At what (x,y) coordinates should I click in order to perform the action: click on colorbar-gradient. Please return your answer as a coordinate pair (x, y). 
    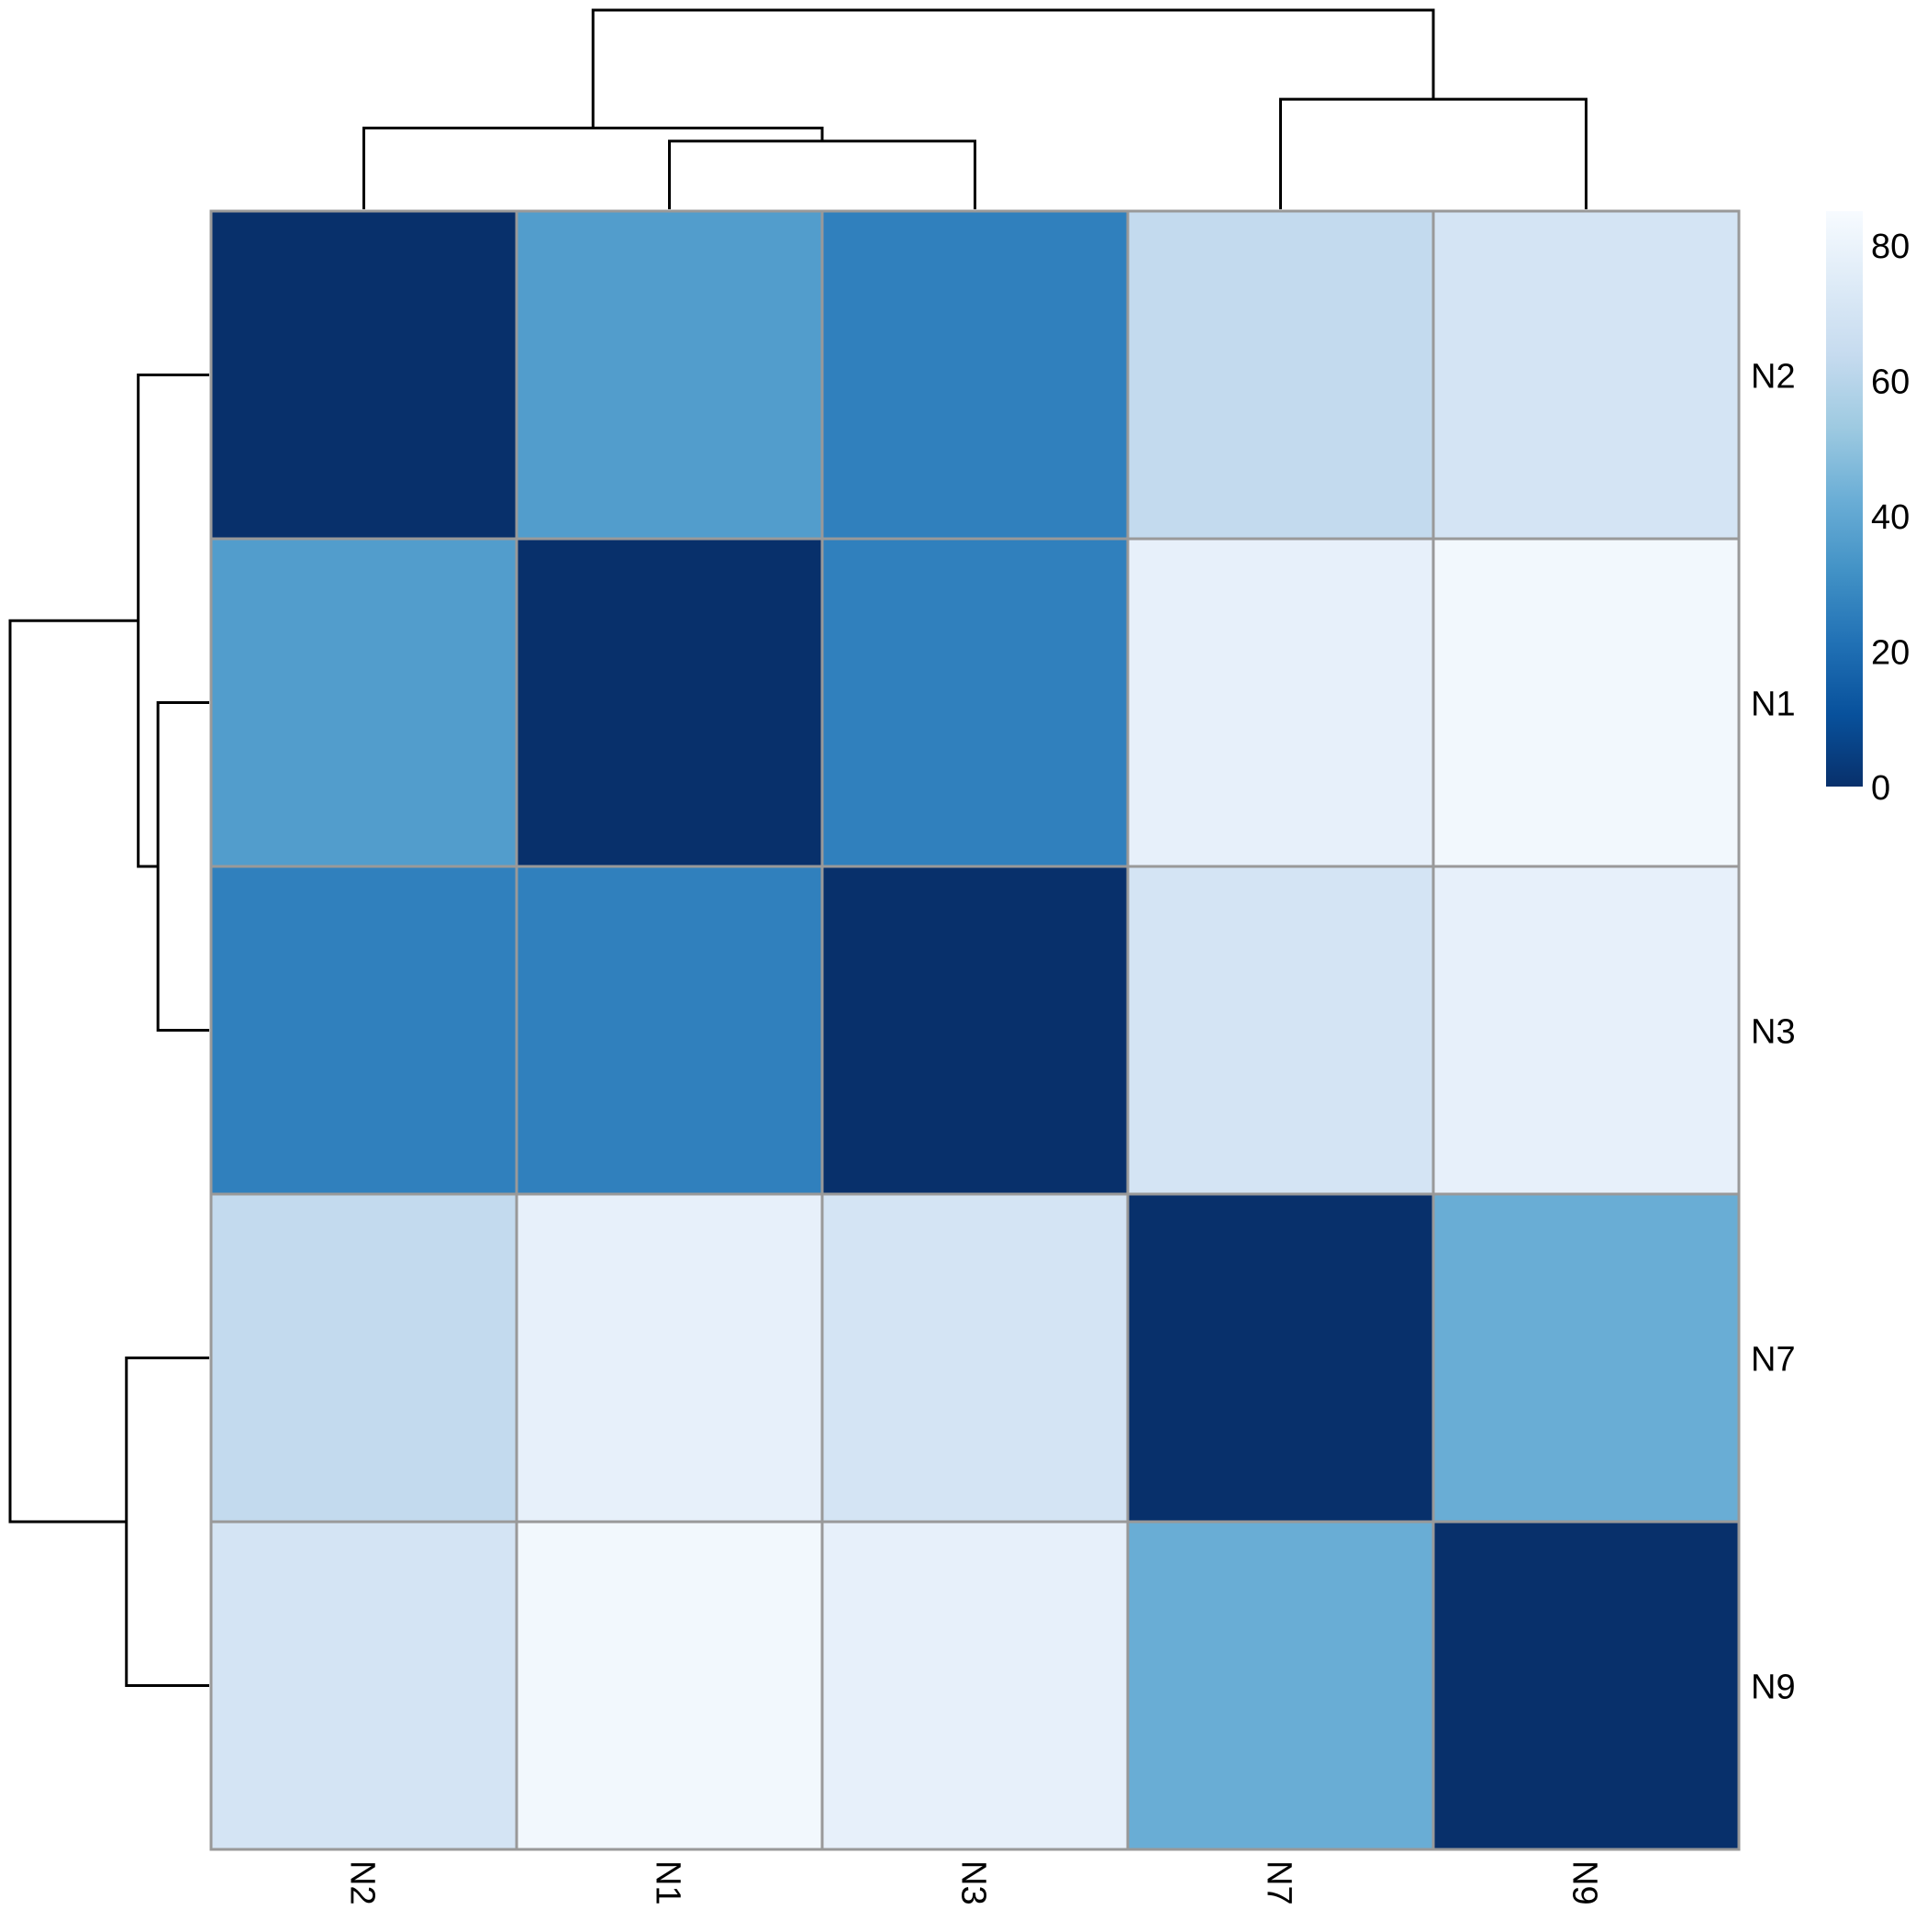
    Looking at the image, I should click on (1844, 499).